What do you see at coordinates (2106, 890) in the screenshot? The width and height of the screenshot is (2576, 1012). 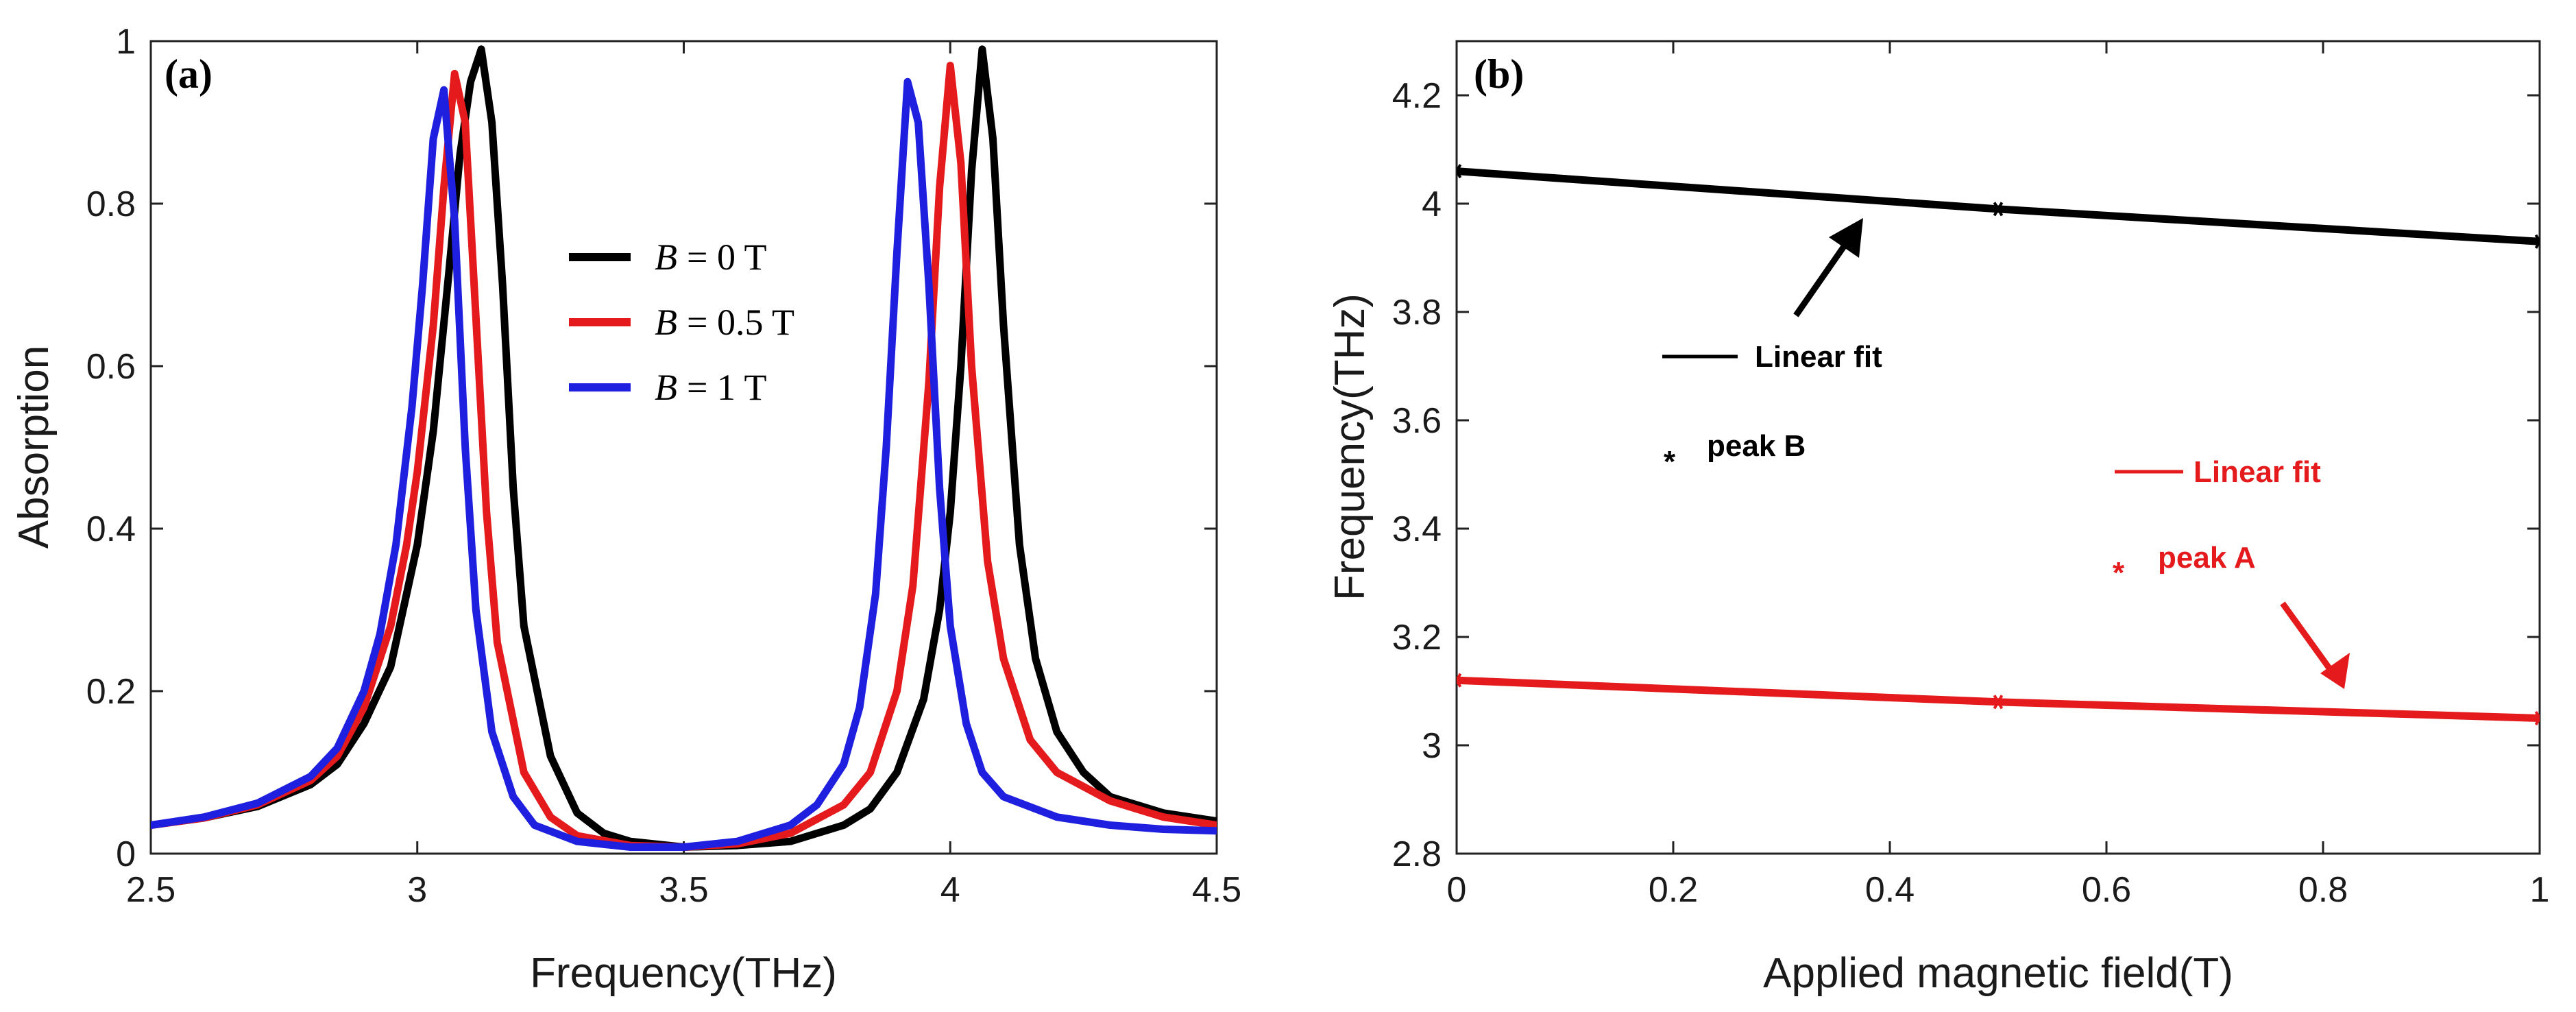 I see `panel-b-x-tick-label: 0.6` at bounding box center [2106, 890].